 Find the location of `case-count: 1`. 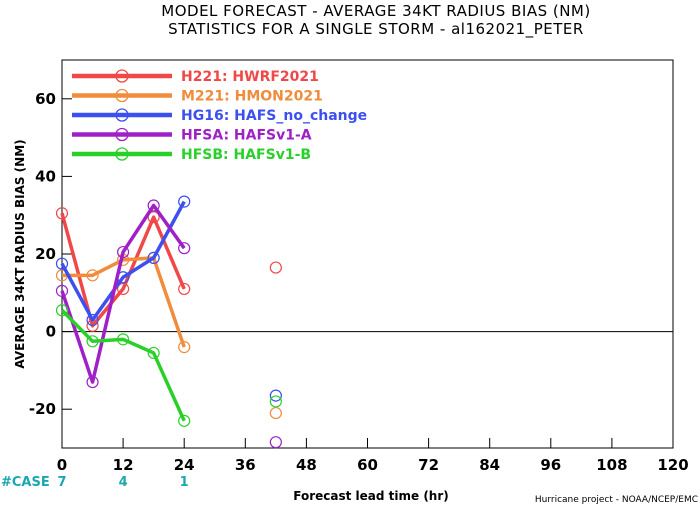

case-count: 1 is located at coordinates (184, 482).